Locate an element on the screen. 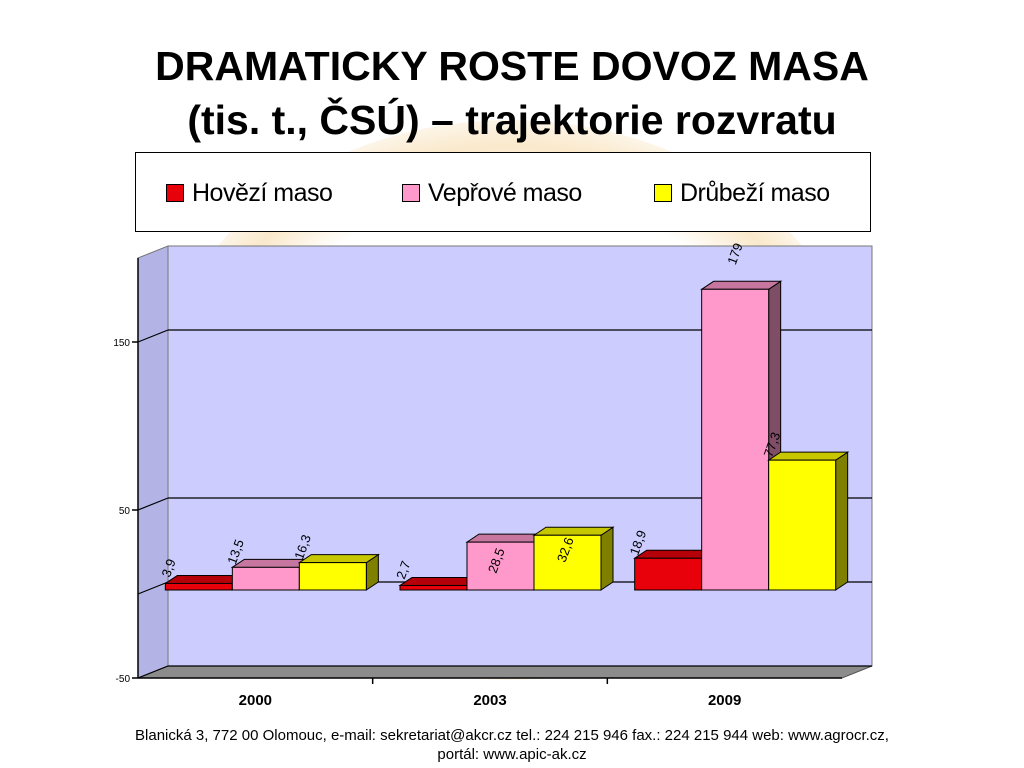 Image resolution: width=1024 pixels, height=768 pixels. floor is located at coordinates (505, 672).